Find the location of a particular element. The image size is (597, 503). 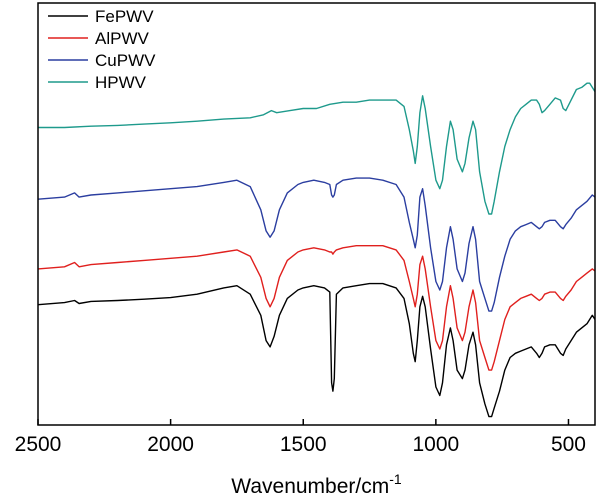

legend-label-cupwv: CuPWV is located at coordinates (125, 60).